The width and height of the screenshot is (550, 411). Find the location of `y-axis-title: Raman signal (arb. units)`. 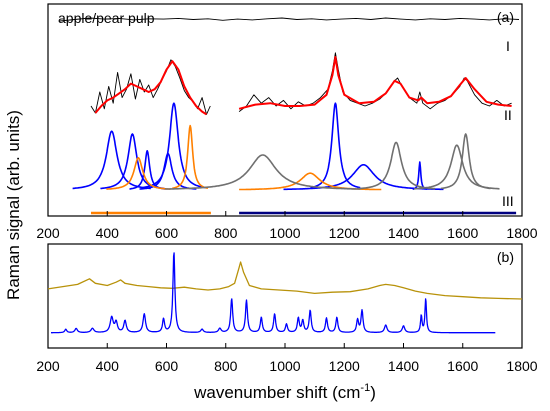

y-axis-title: Raman signal (arb. units) is located at coordinates (13, 205).